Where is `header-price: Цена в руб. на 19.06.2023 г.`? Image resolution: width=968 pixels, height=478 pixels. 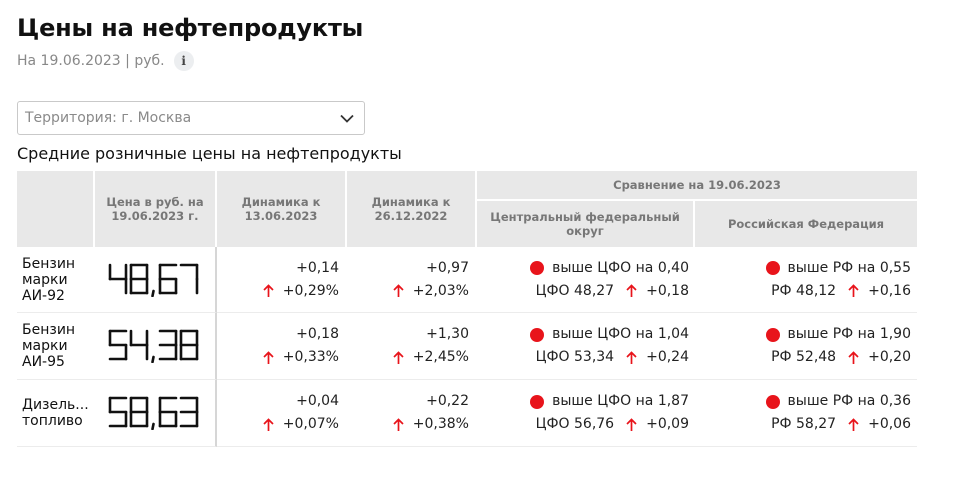
header-price: Цена в руб. на 19.06.2023 г. is located at coordinates (156, 209).